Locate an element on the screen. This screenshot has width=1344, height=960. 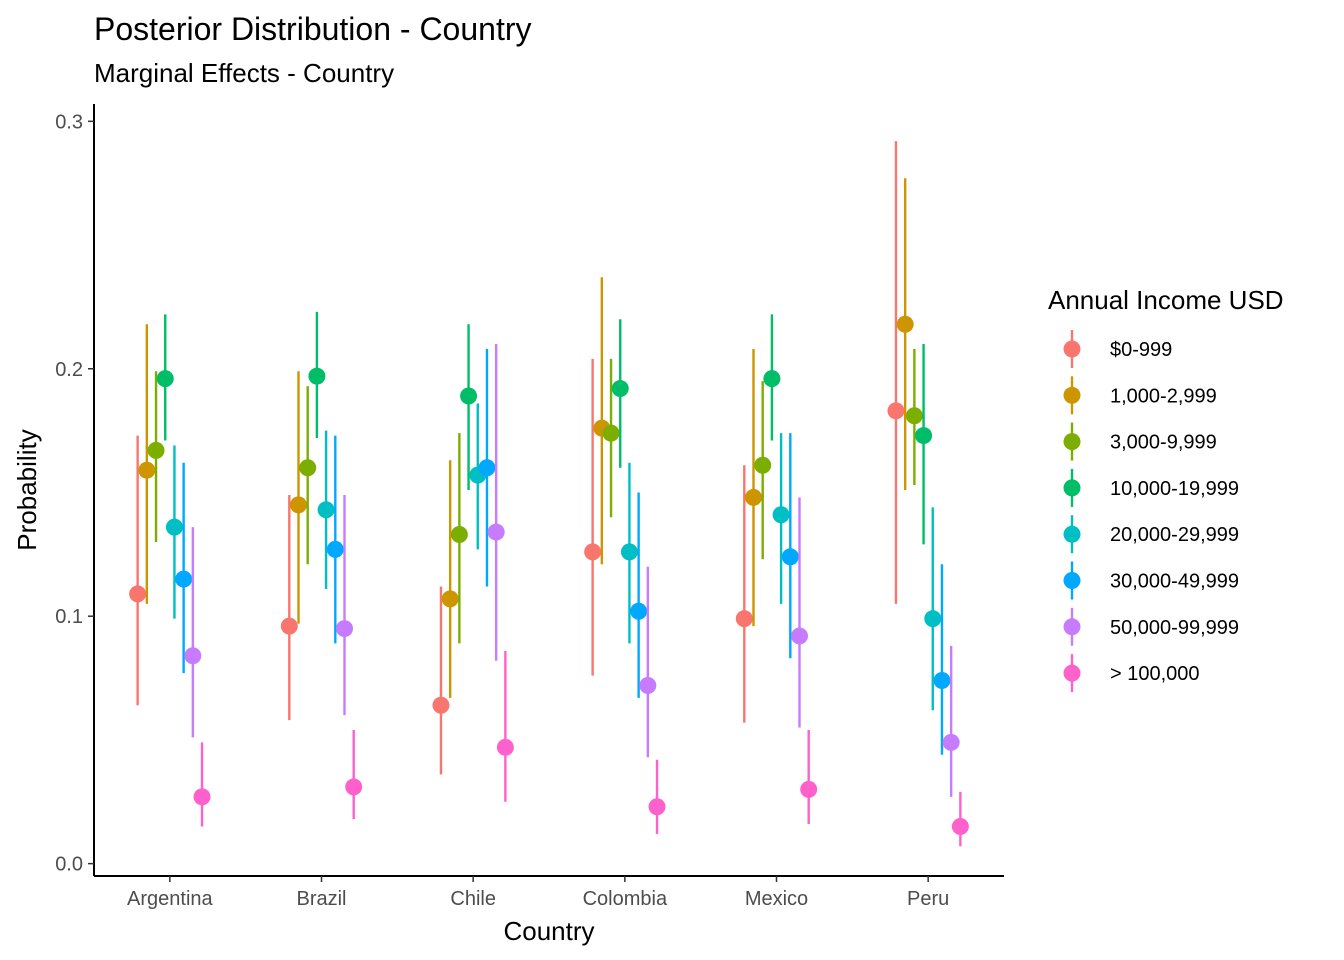
legend-item: 1,000-2,999 is located at coordinates (1140, 395).